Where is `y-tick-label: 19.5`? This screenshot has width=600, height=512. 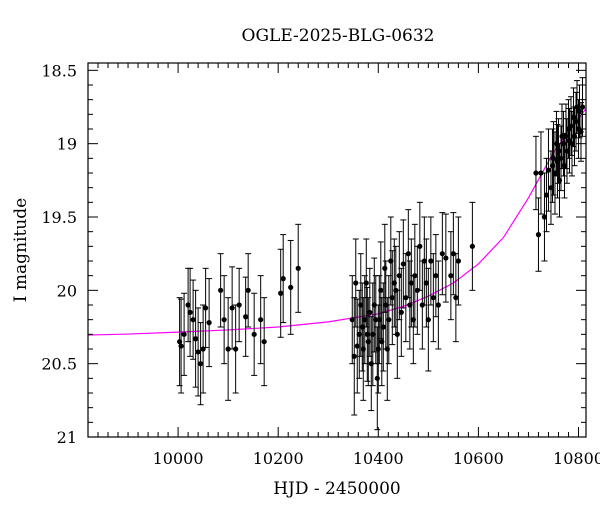
y-tick-label: 19.5 is located at coordinates (59, 217).